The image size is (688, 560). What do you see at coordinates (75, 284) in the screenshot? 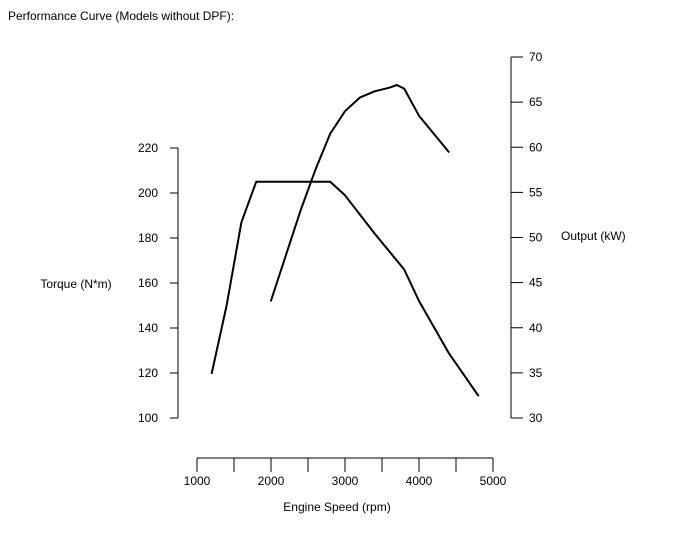
I see `y-left-axis-label: Torque (N*m)` at bounding box center [75, 284].